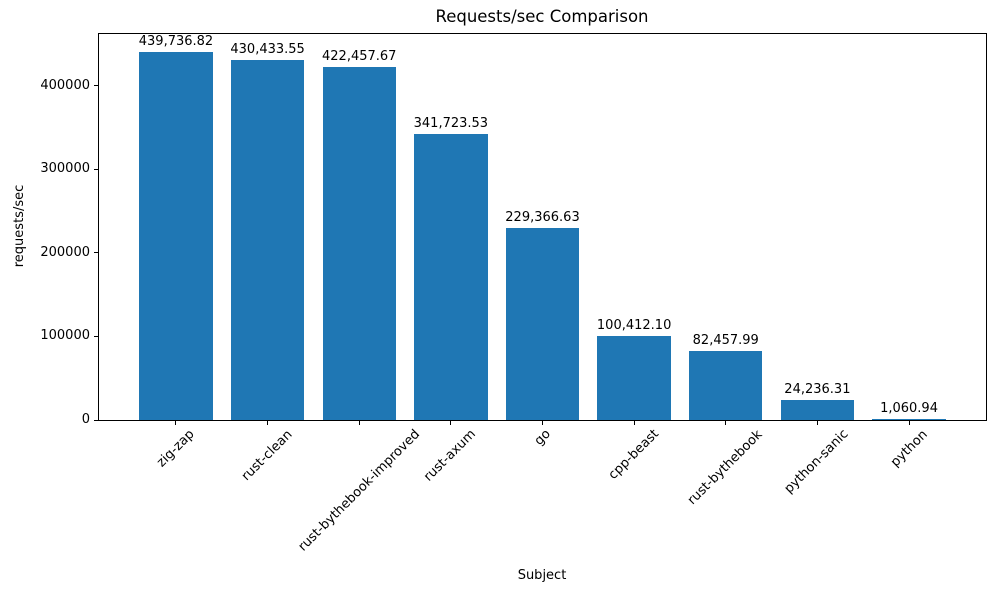 The width and height of the screenshot is (1000, 600). Describe the element at coordinates (725, 467) in the screenshot. I see `x-tick-label: rust-bythebook` at that location.